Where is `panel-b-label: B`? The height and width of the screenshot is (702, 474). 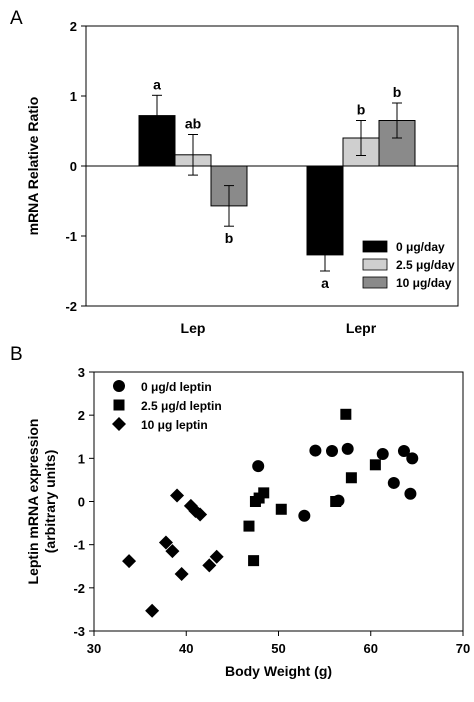 panel-b-label: B is located at coordinates (16, 354).